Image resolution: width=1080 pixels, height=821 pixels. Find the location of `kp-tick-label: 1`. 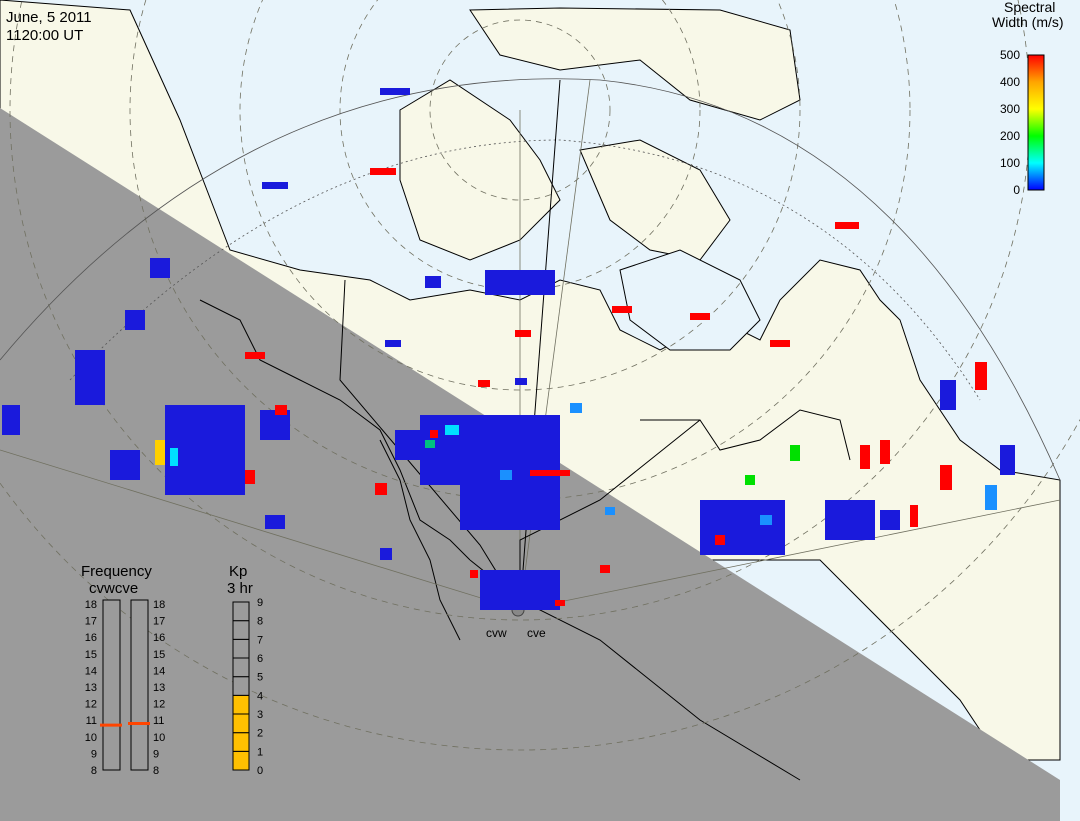

kp-tick-label: 1 is located at coordinates (260, 752).